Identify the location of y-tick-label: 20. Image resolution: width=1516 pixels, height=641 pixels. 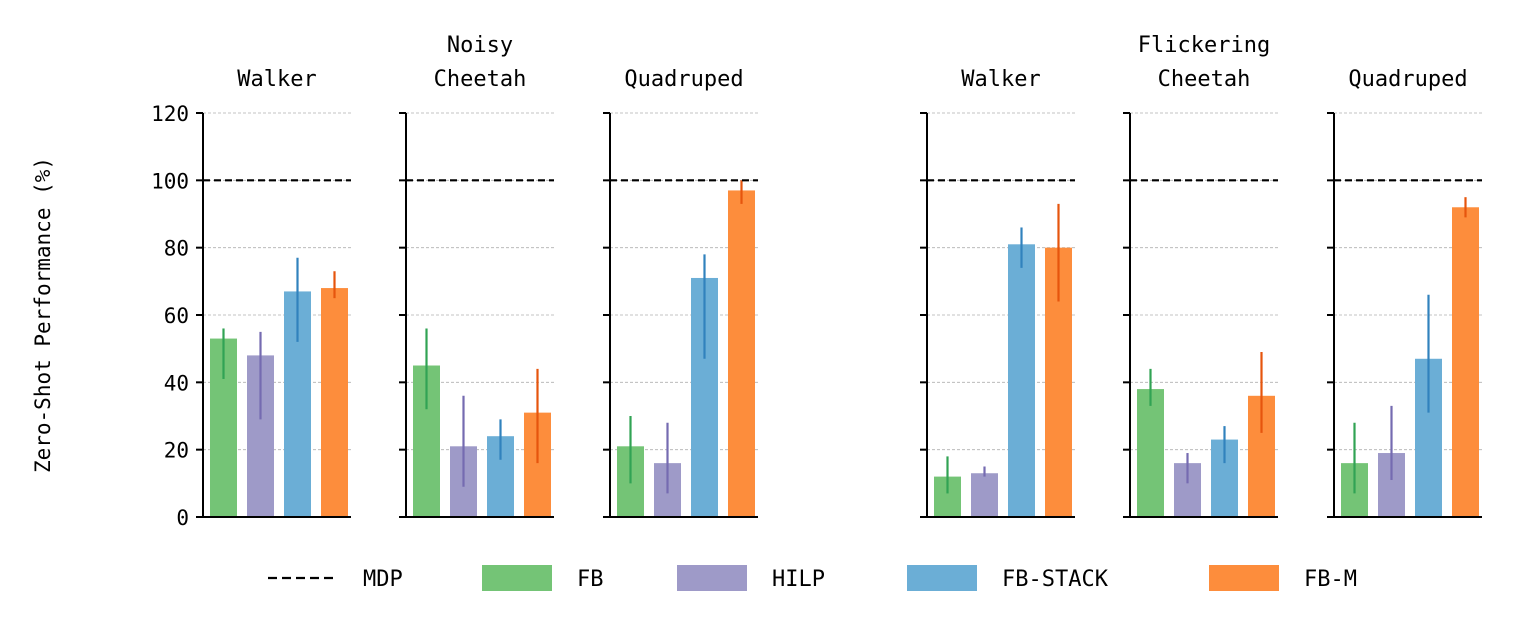
(176, 451).